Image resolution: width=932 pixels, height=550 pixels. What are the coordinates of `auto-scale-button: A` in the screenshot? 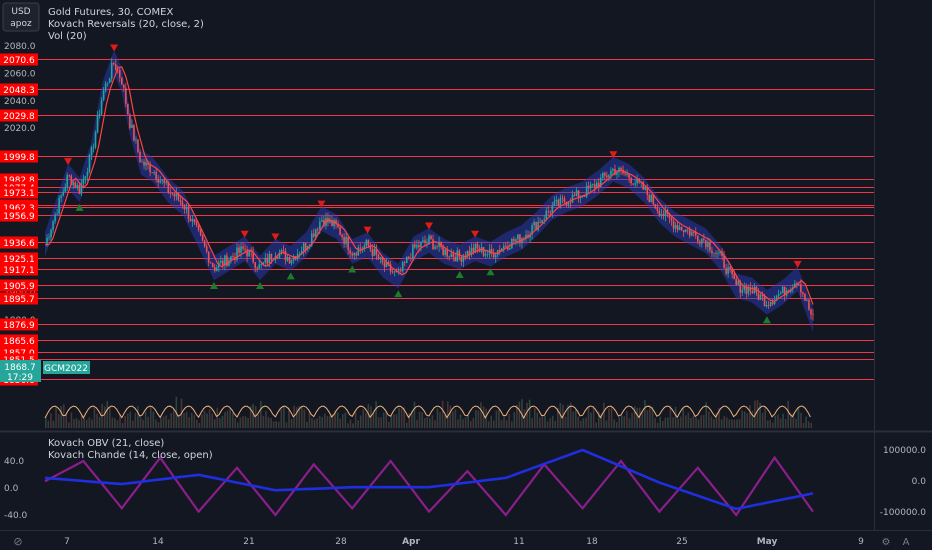 It's located at (906, 542).